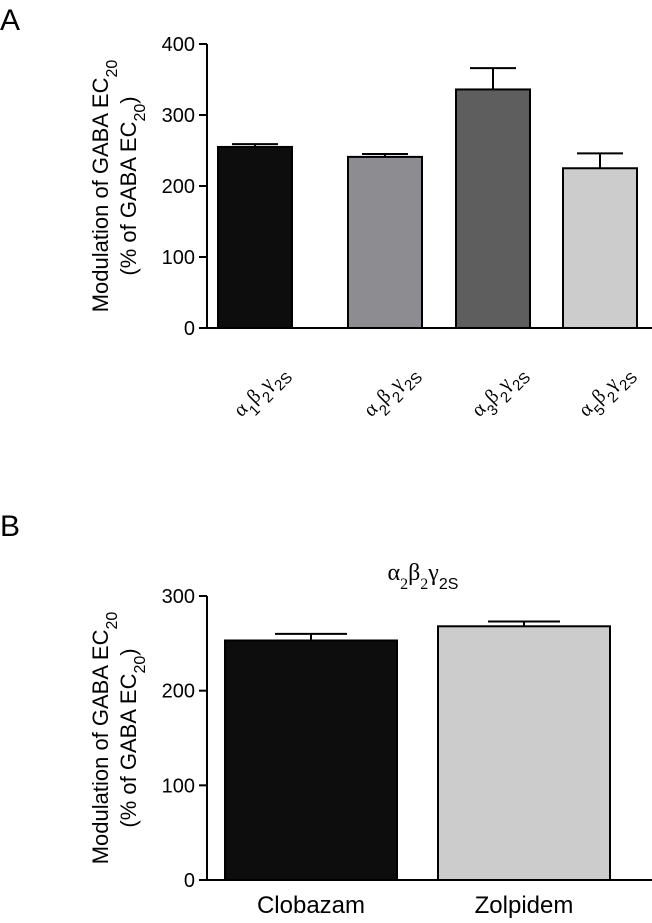 The image size is (652, 923). What do you see at coordinates (104, 186) in the screenshot?
I see `panel-a-ylabel-line1: Modulation of GABA EC20` at bounding box center [104, 186].